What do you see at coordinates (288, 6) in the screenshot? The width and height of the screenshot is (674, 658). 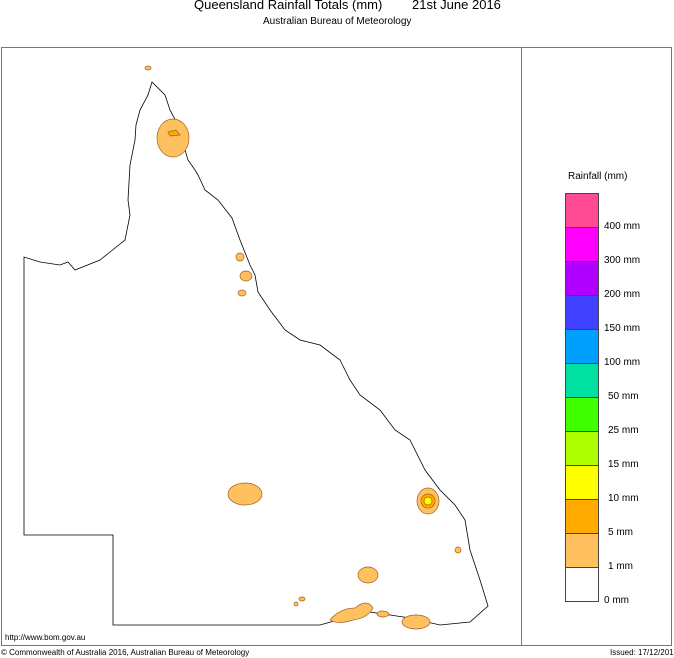 I see `map-title: Queensland Rainfall Totals (mm)` at bounding box center [288, 6].